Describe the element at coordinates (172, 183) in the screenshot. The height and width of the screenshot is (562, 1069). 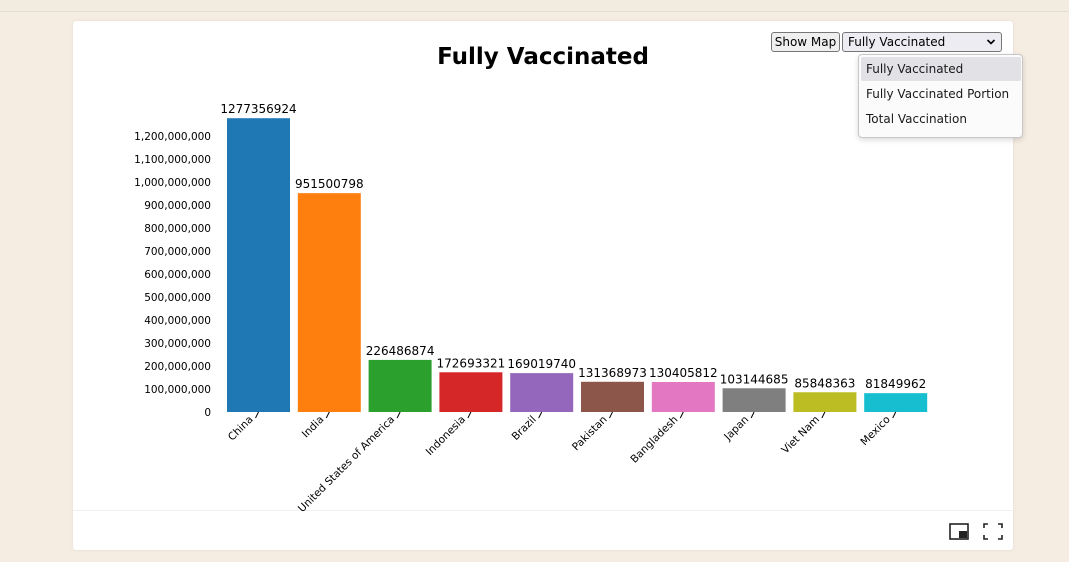
I see `y-tick-label: 1,000,000,000` at that location.